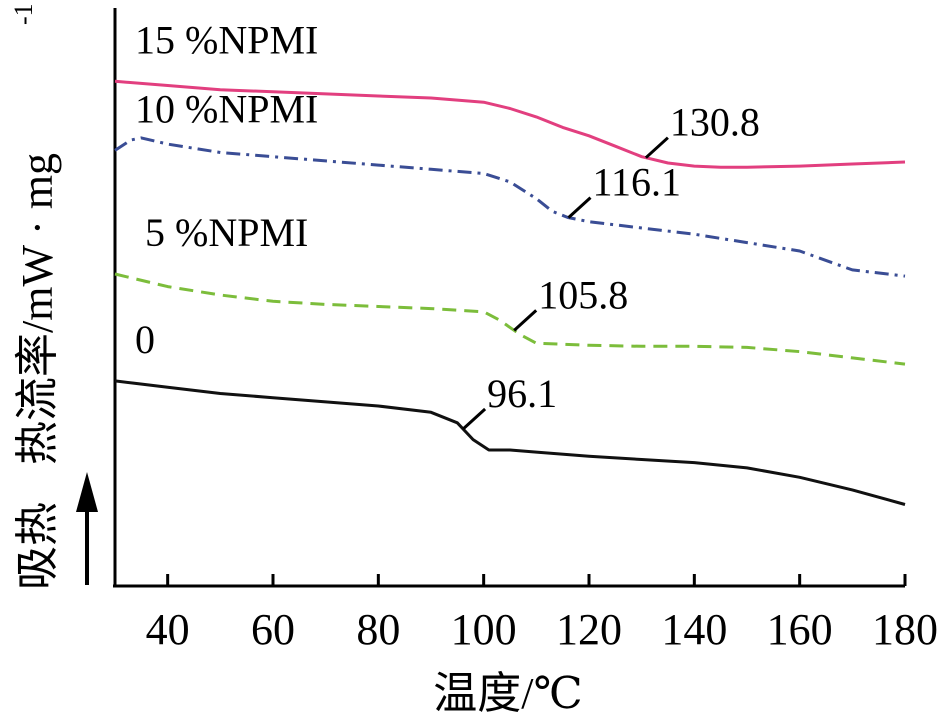 This screenshot has width=948, height=723. I want to click on transition-leader-10-npmi, so click(579, 207).